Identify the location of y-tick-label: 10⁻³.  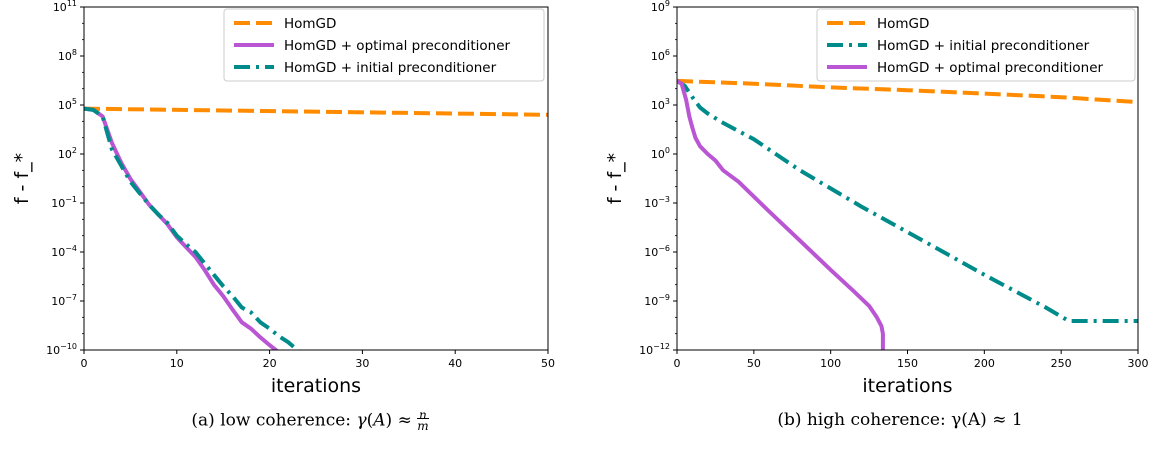
(657, 202).